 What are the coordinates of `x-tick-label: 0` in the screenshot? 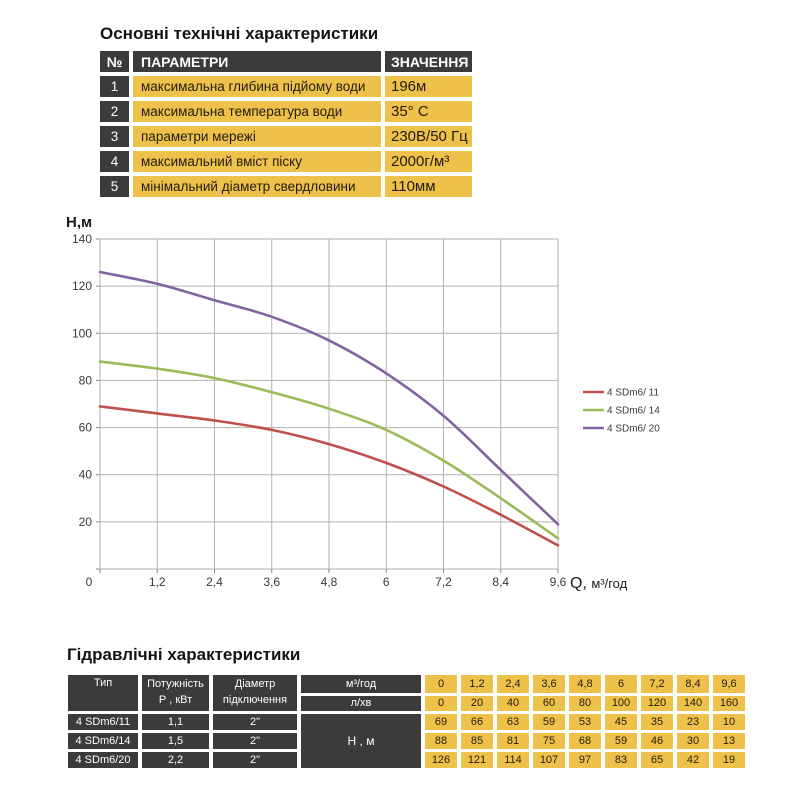 It's located at (89, 582).